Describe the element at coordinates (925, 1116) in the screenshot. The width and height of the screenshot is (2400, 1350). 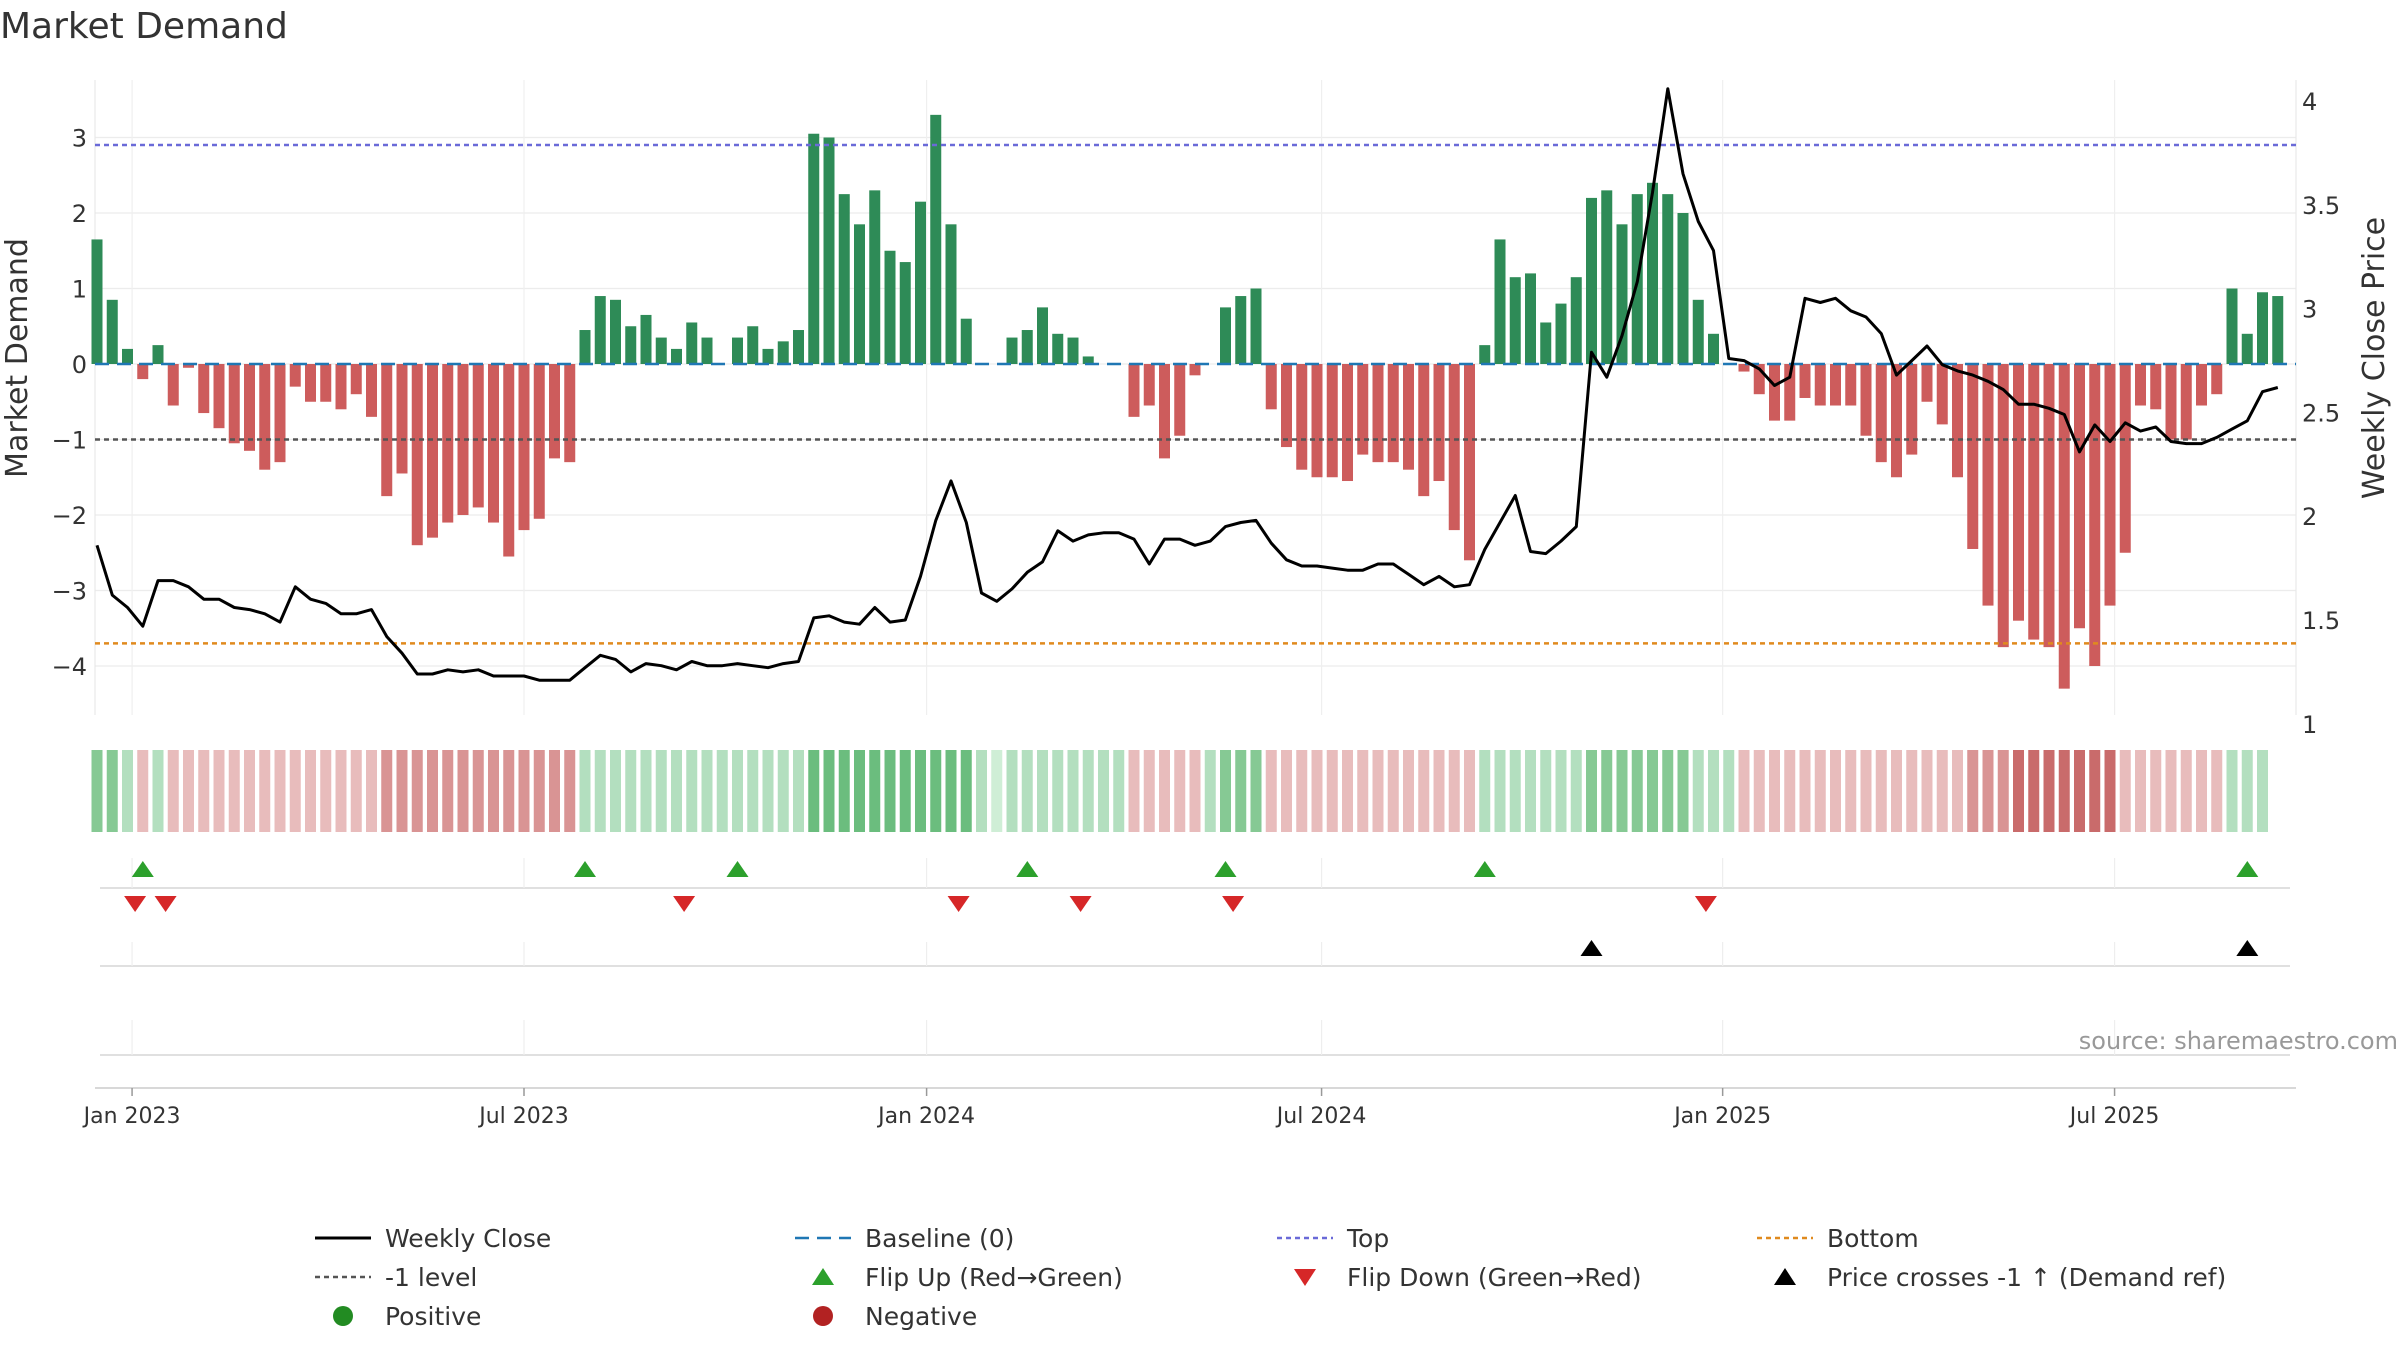
I see `date-tick-label: Jan 2024` at that location.